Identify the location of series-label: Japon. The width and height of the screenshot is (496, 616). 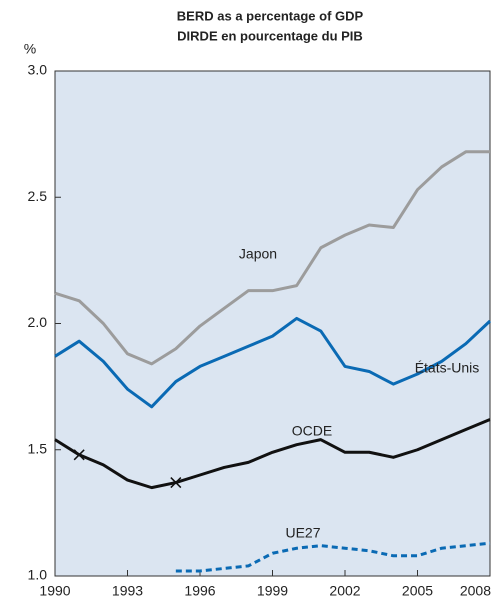
(258, 254).